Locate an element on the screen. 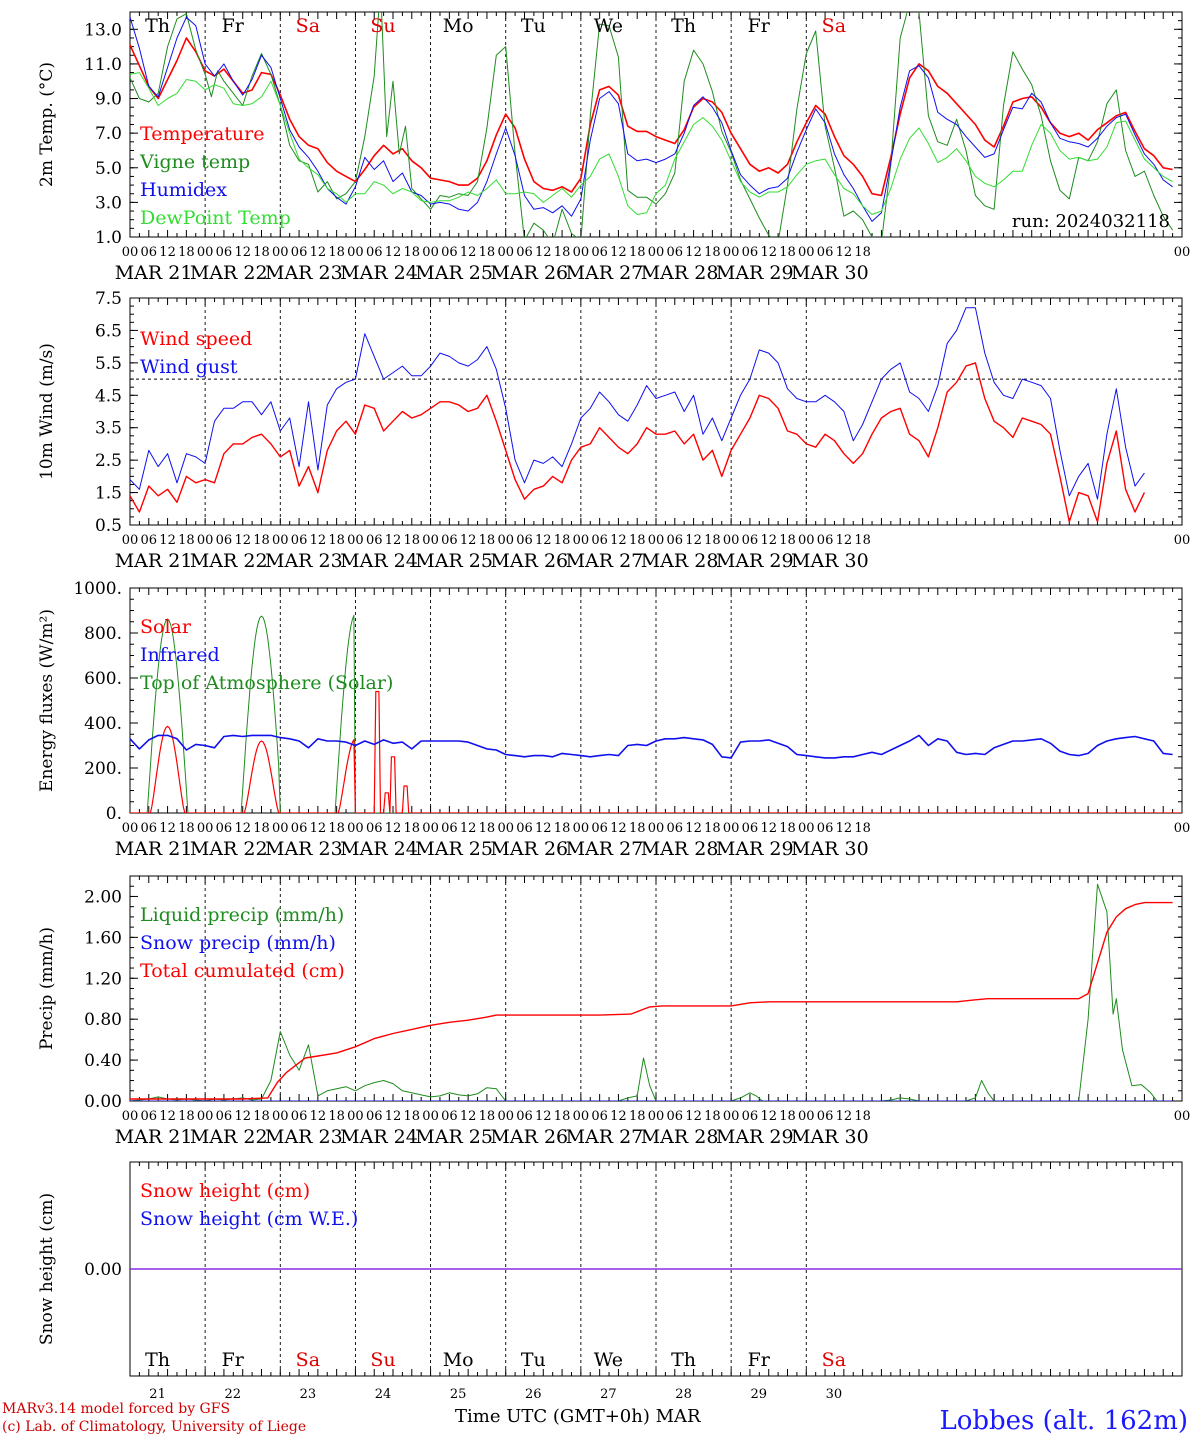 The height and width of the screenshot is (1440, 1194). series-wind-speed is located at coordinates (638, 442).